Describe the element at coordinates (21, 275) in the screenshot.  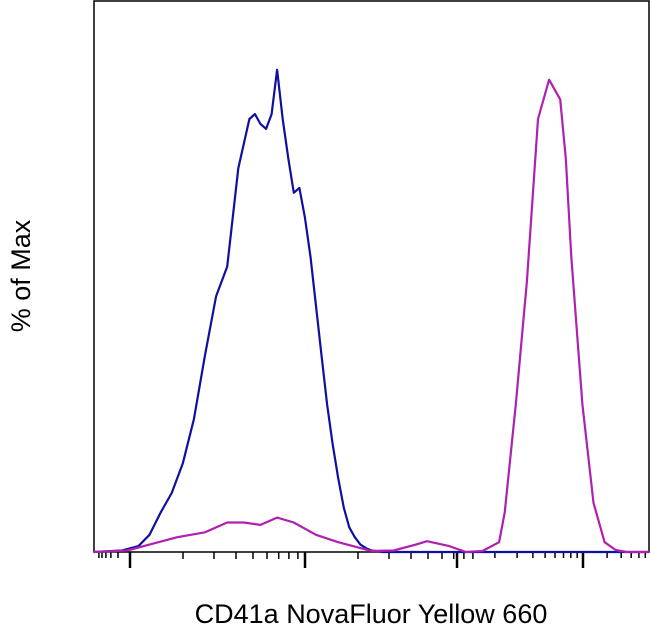
I see `y-axis-label: % of Max` at that location.